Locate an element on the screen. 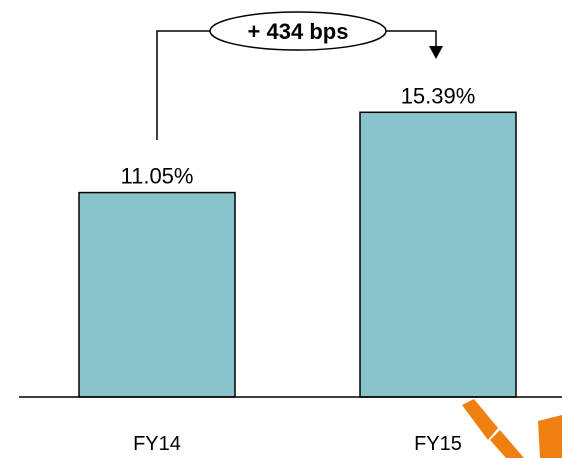 This screenshot has width=562, height=458. category-label-fy15: FY15 is located at coordinates (438, 444).